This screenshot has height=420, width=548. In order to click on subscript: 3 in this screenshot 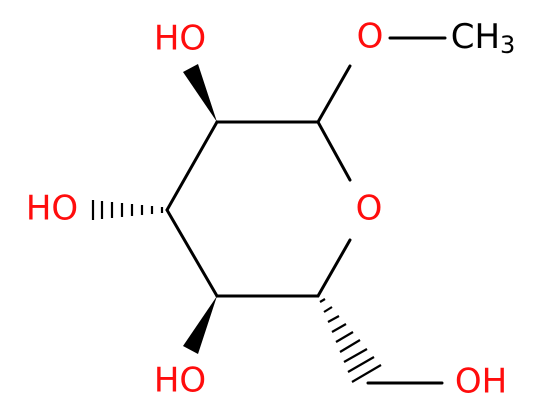, I will do `click(507, 45)`.